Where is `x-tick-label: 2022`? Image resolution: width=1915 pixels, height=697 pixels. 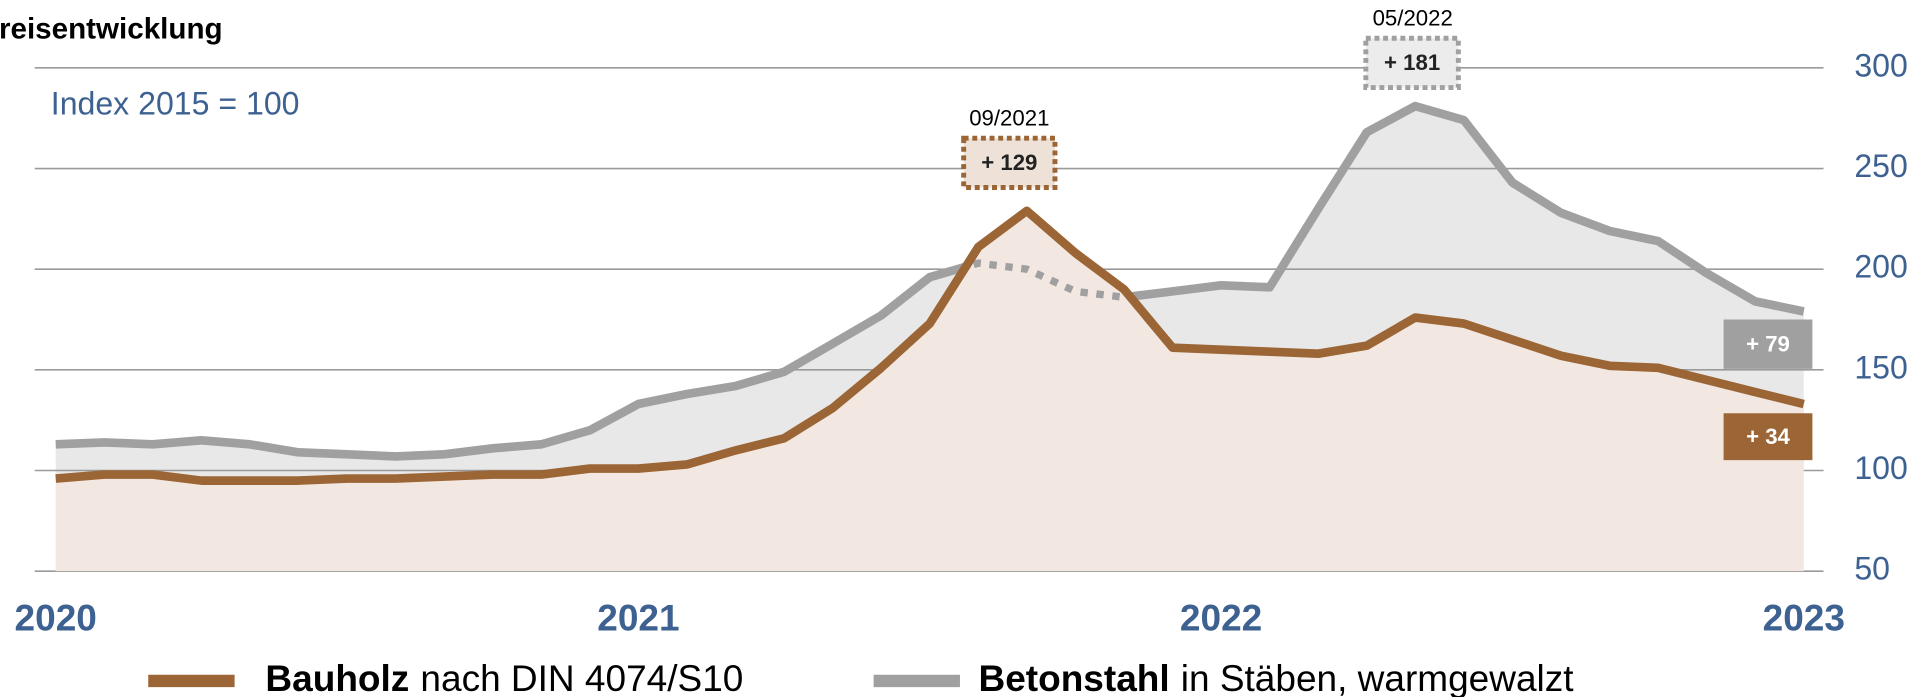
x-tick-label: 2022 is located at coordinates (1221, 617).